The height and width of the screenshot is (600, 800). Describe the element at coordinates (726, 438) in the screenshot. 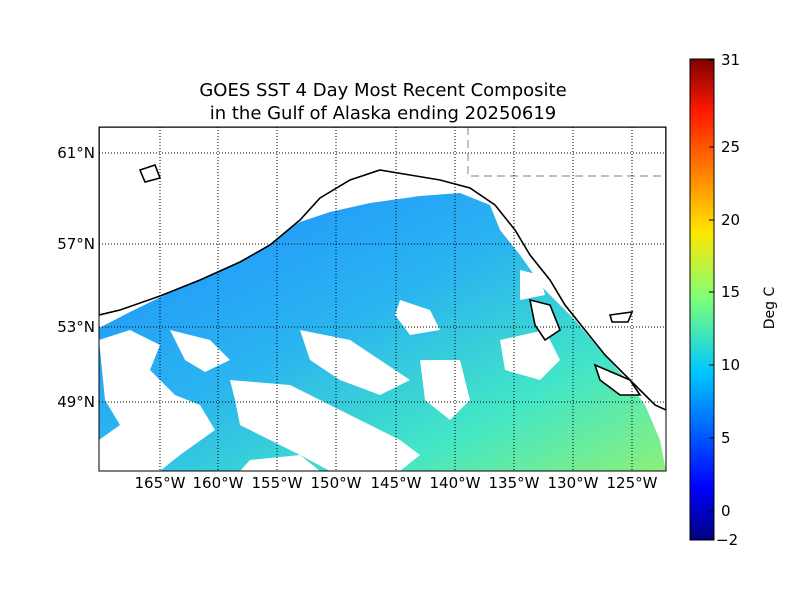

I see `colorbar-tick-5: 5` at that location.